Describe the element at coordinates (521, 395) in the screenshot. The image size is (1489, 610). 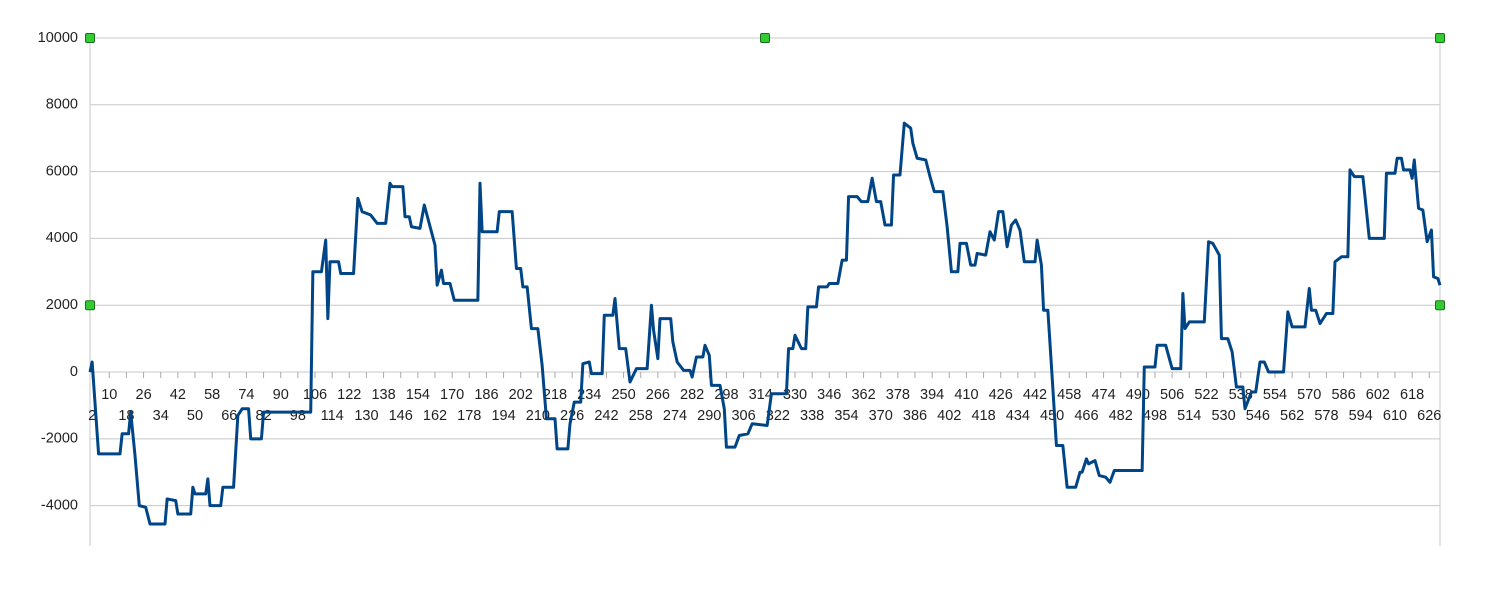
I see `x-tick-label: 202` at that location.